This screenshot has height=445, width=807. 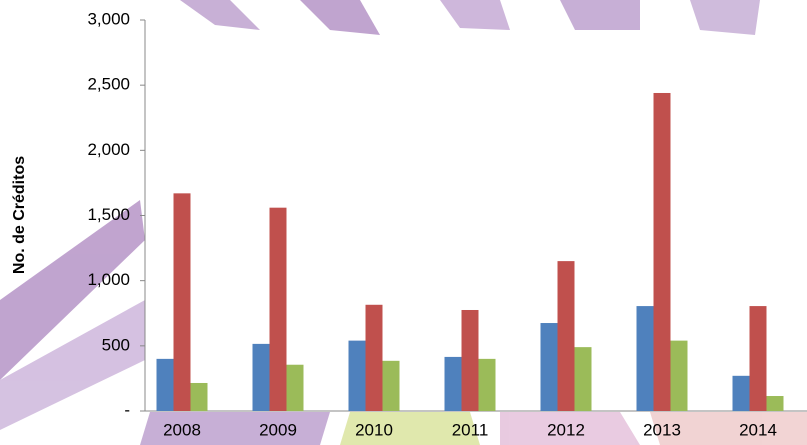 I want to click on y-tick-label: -, so click(x=127, y=409).